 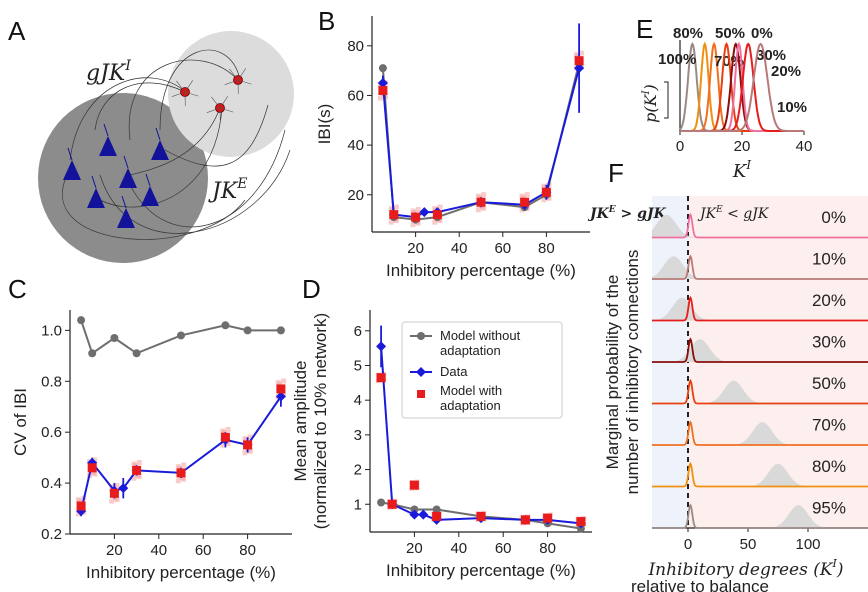 What do you see at coordinates (829, 341) in the screenshot?
I see `row-label: 30%` at bounding box center [829, 341].